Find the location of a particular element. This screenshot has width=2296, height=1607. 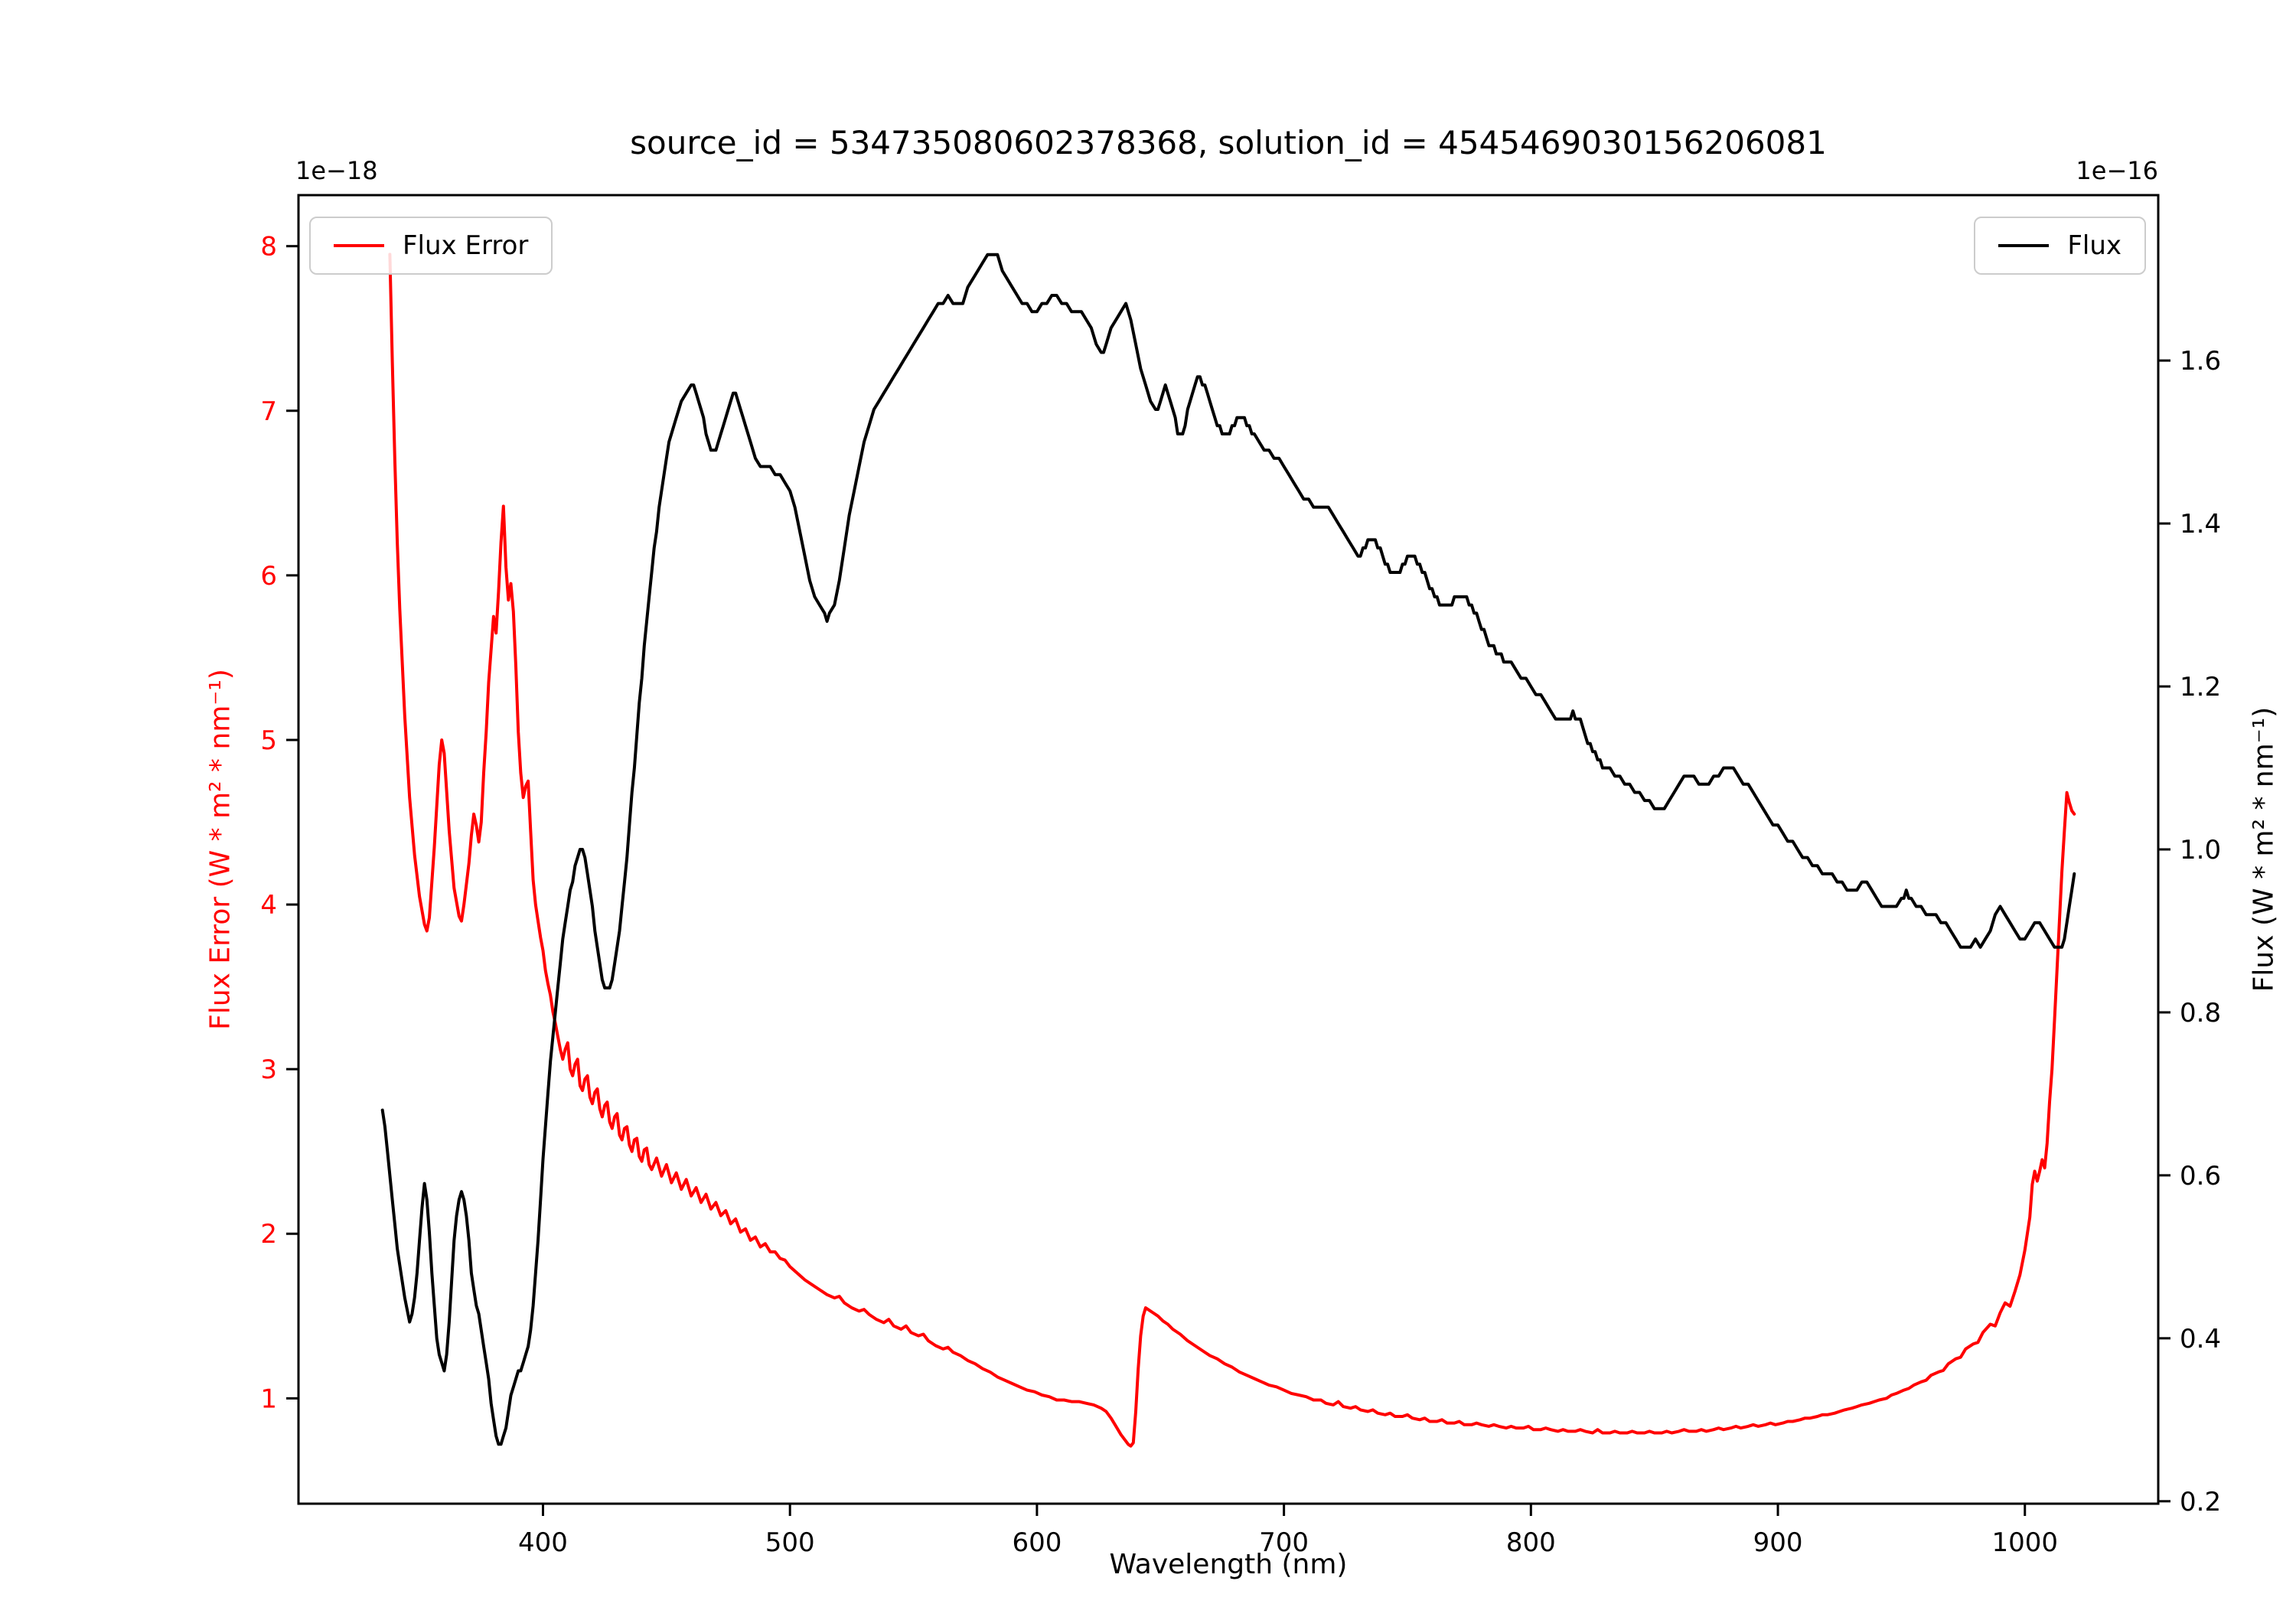

y-left-tick-label: 2 is located at coordinates (268, 1234).